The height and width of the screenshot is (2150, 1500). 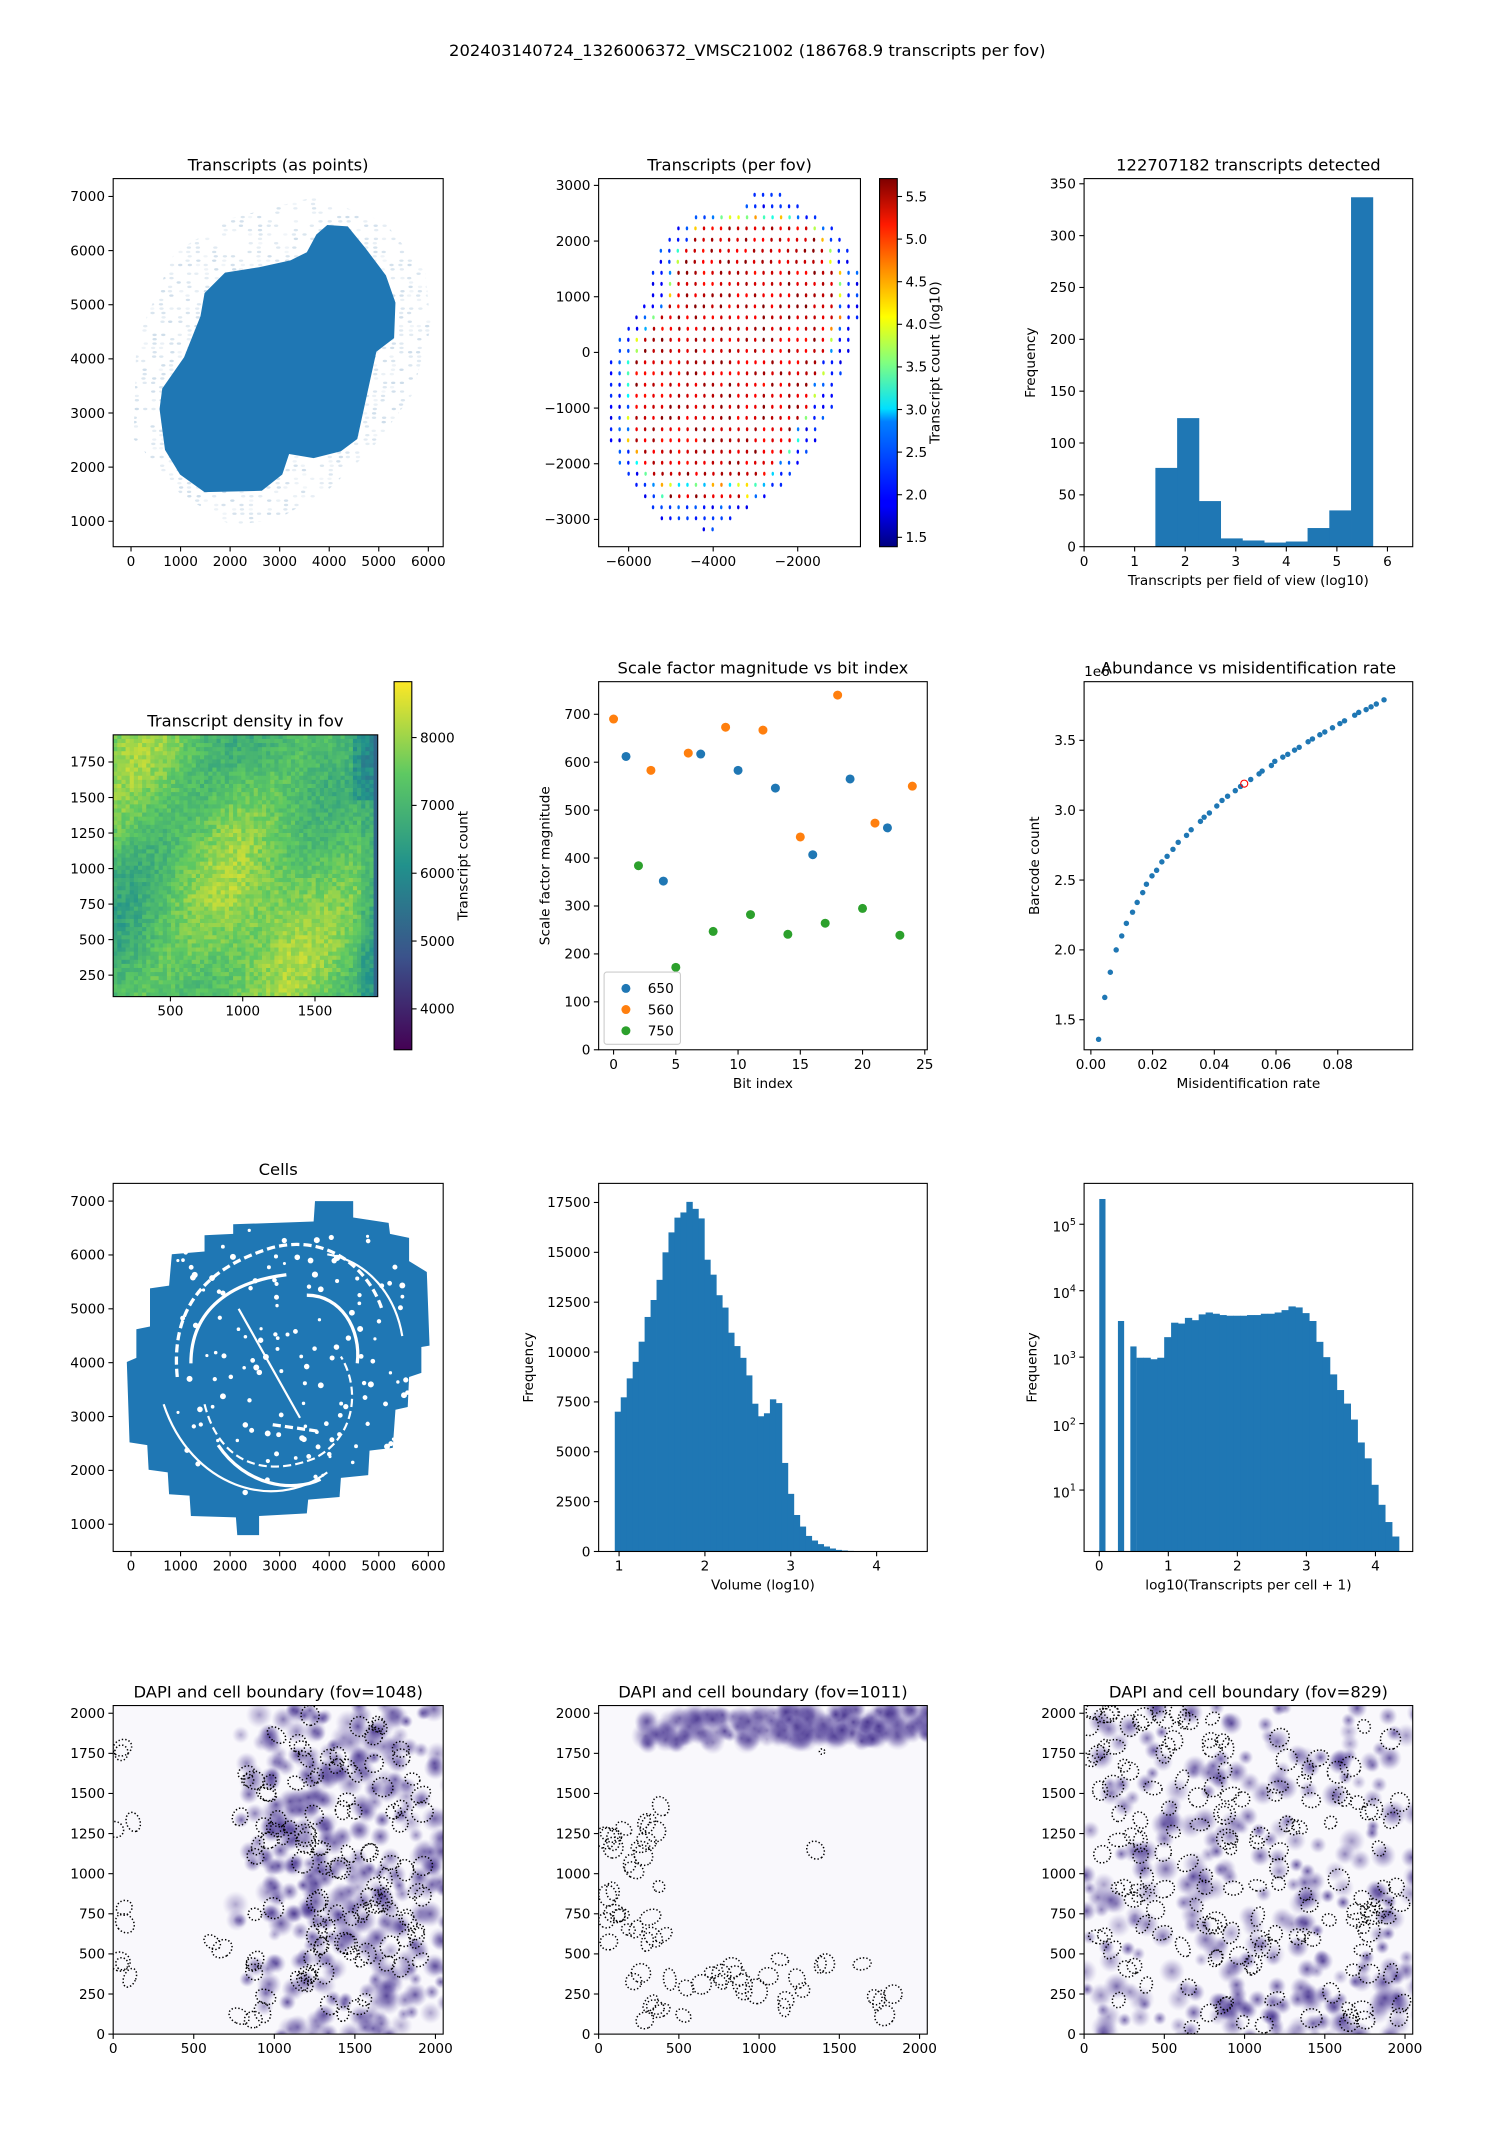 I want to click on legend-label: 560, so click(x=661, y=1010).